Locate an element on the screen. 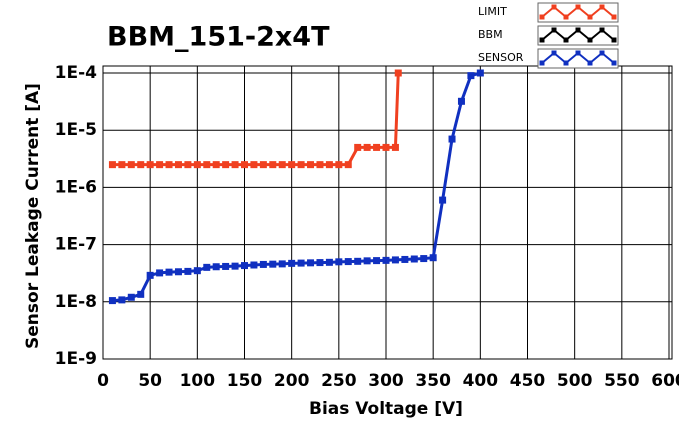 Image resolution: width=679 pixels, height=425 pixels. x-tick-label: 0 is located at coordinates (103, 381).